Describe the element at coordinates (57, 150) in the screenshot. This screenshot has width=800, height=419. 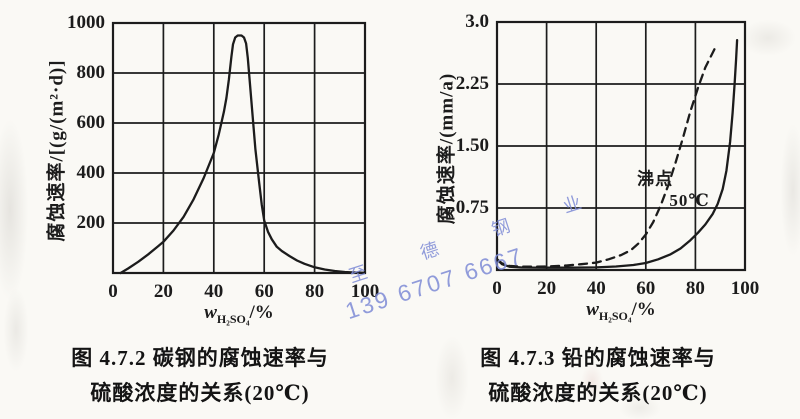
I see `y-axis-label: 腐蚀速率/[(g/(m²·d)]` at that location.